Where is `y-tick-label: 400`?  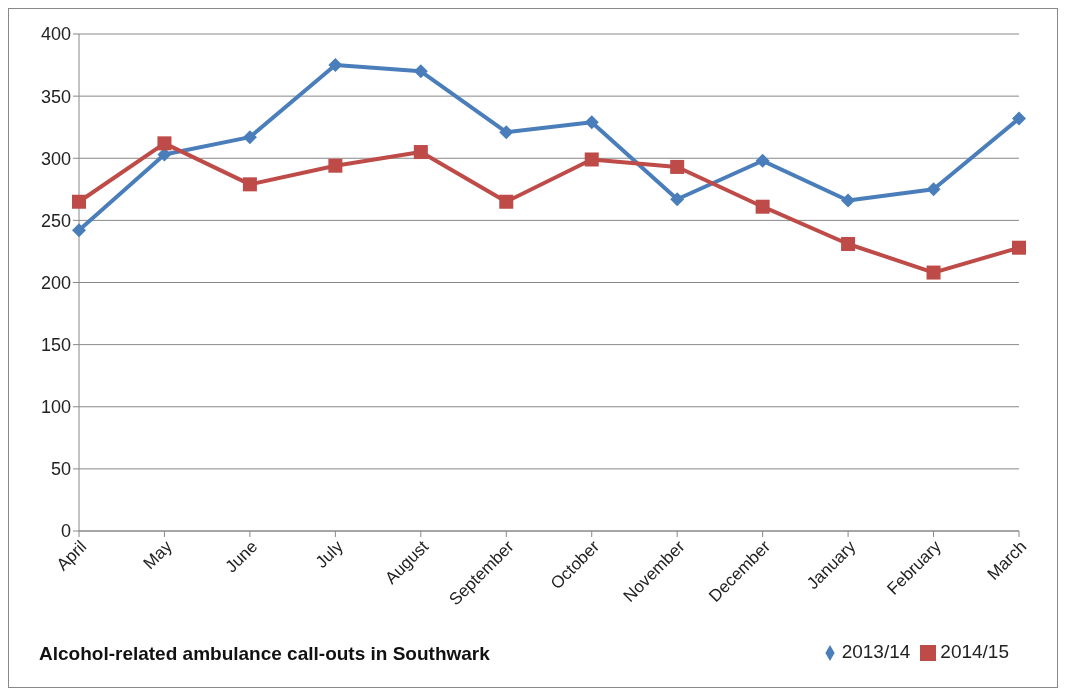
y-tick-label: 400 is located at coordinates (55, 34).